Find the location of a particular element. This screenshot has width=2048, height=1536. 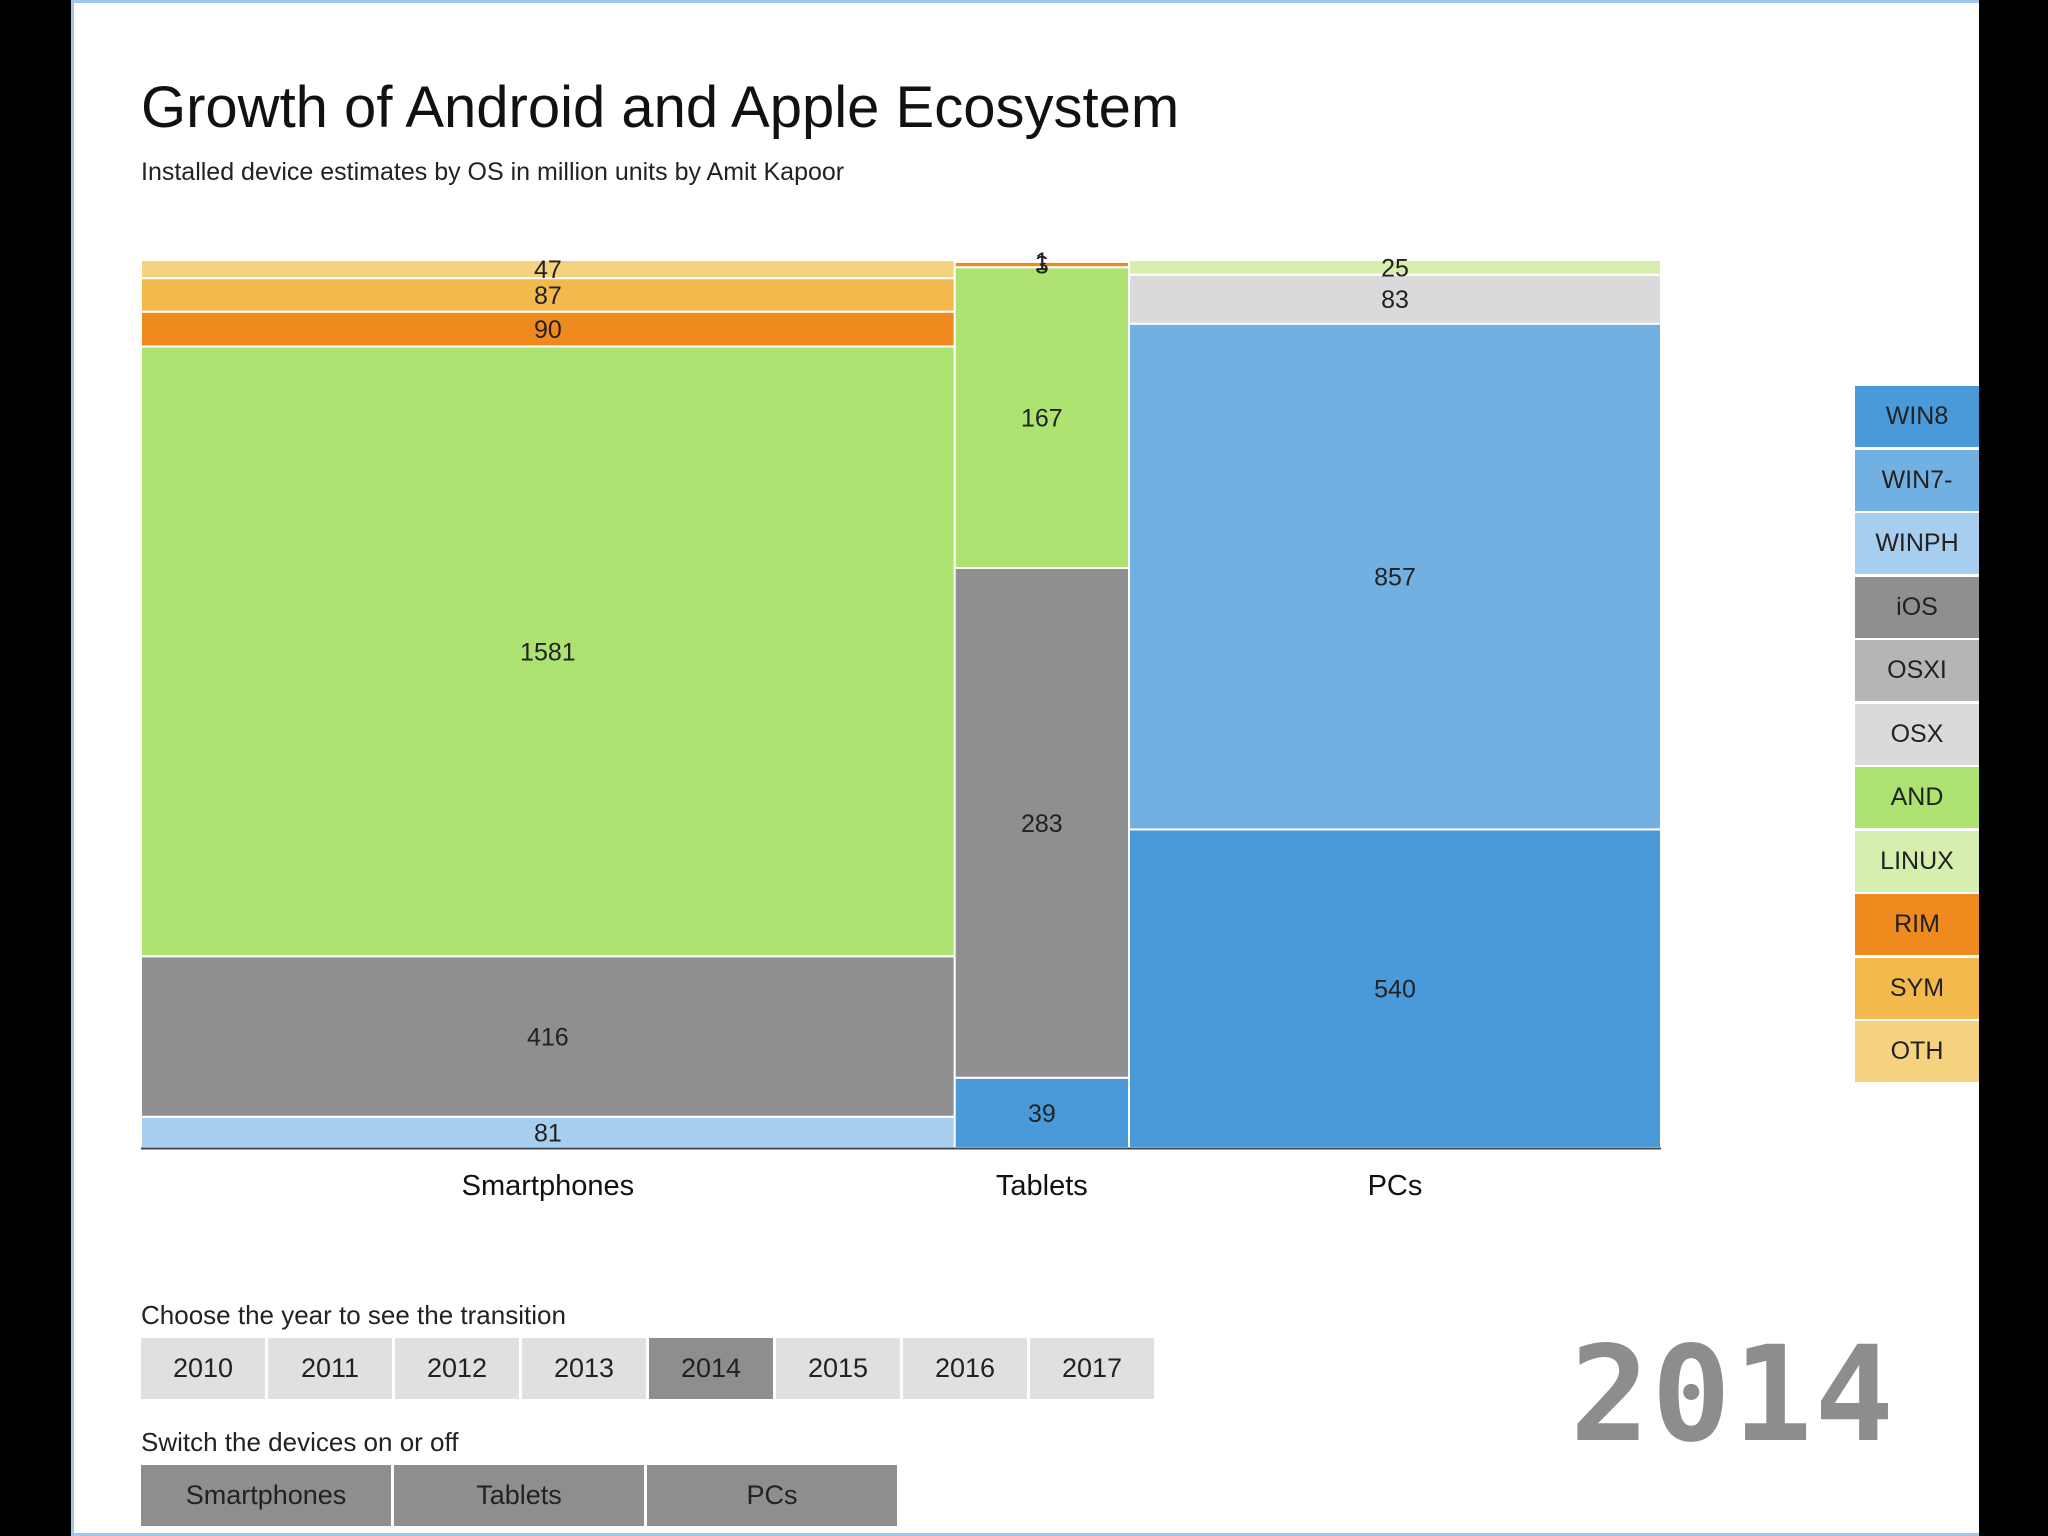

cell-smartphones-ios is located at coordinates (548, 1036).